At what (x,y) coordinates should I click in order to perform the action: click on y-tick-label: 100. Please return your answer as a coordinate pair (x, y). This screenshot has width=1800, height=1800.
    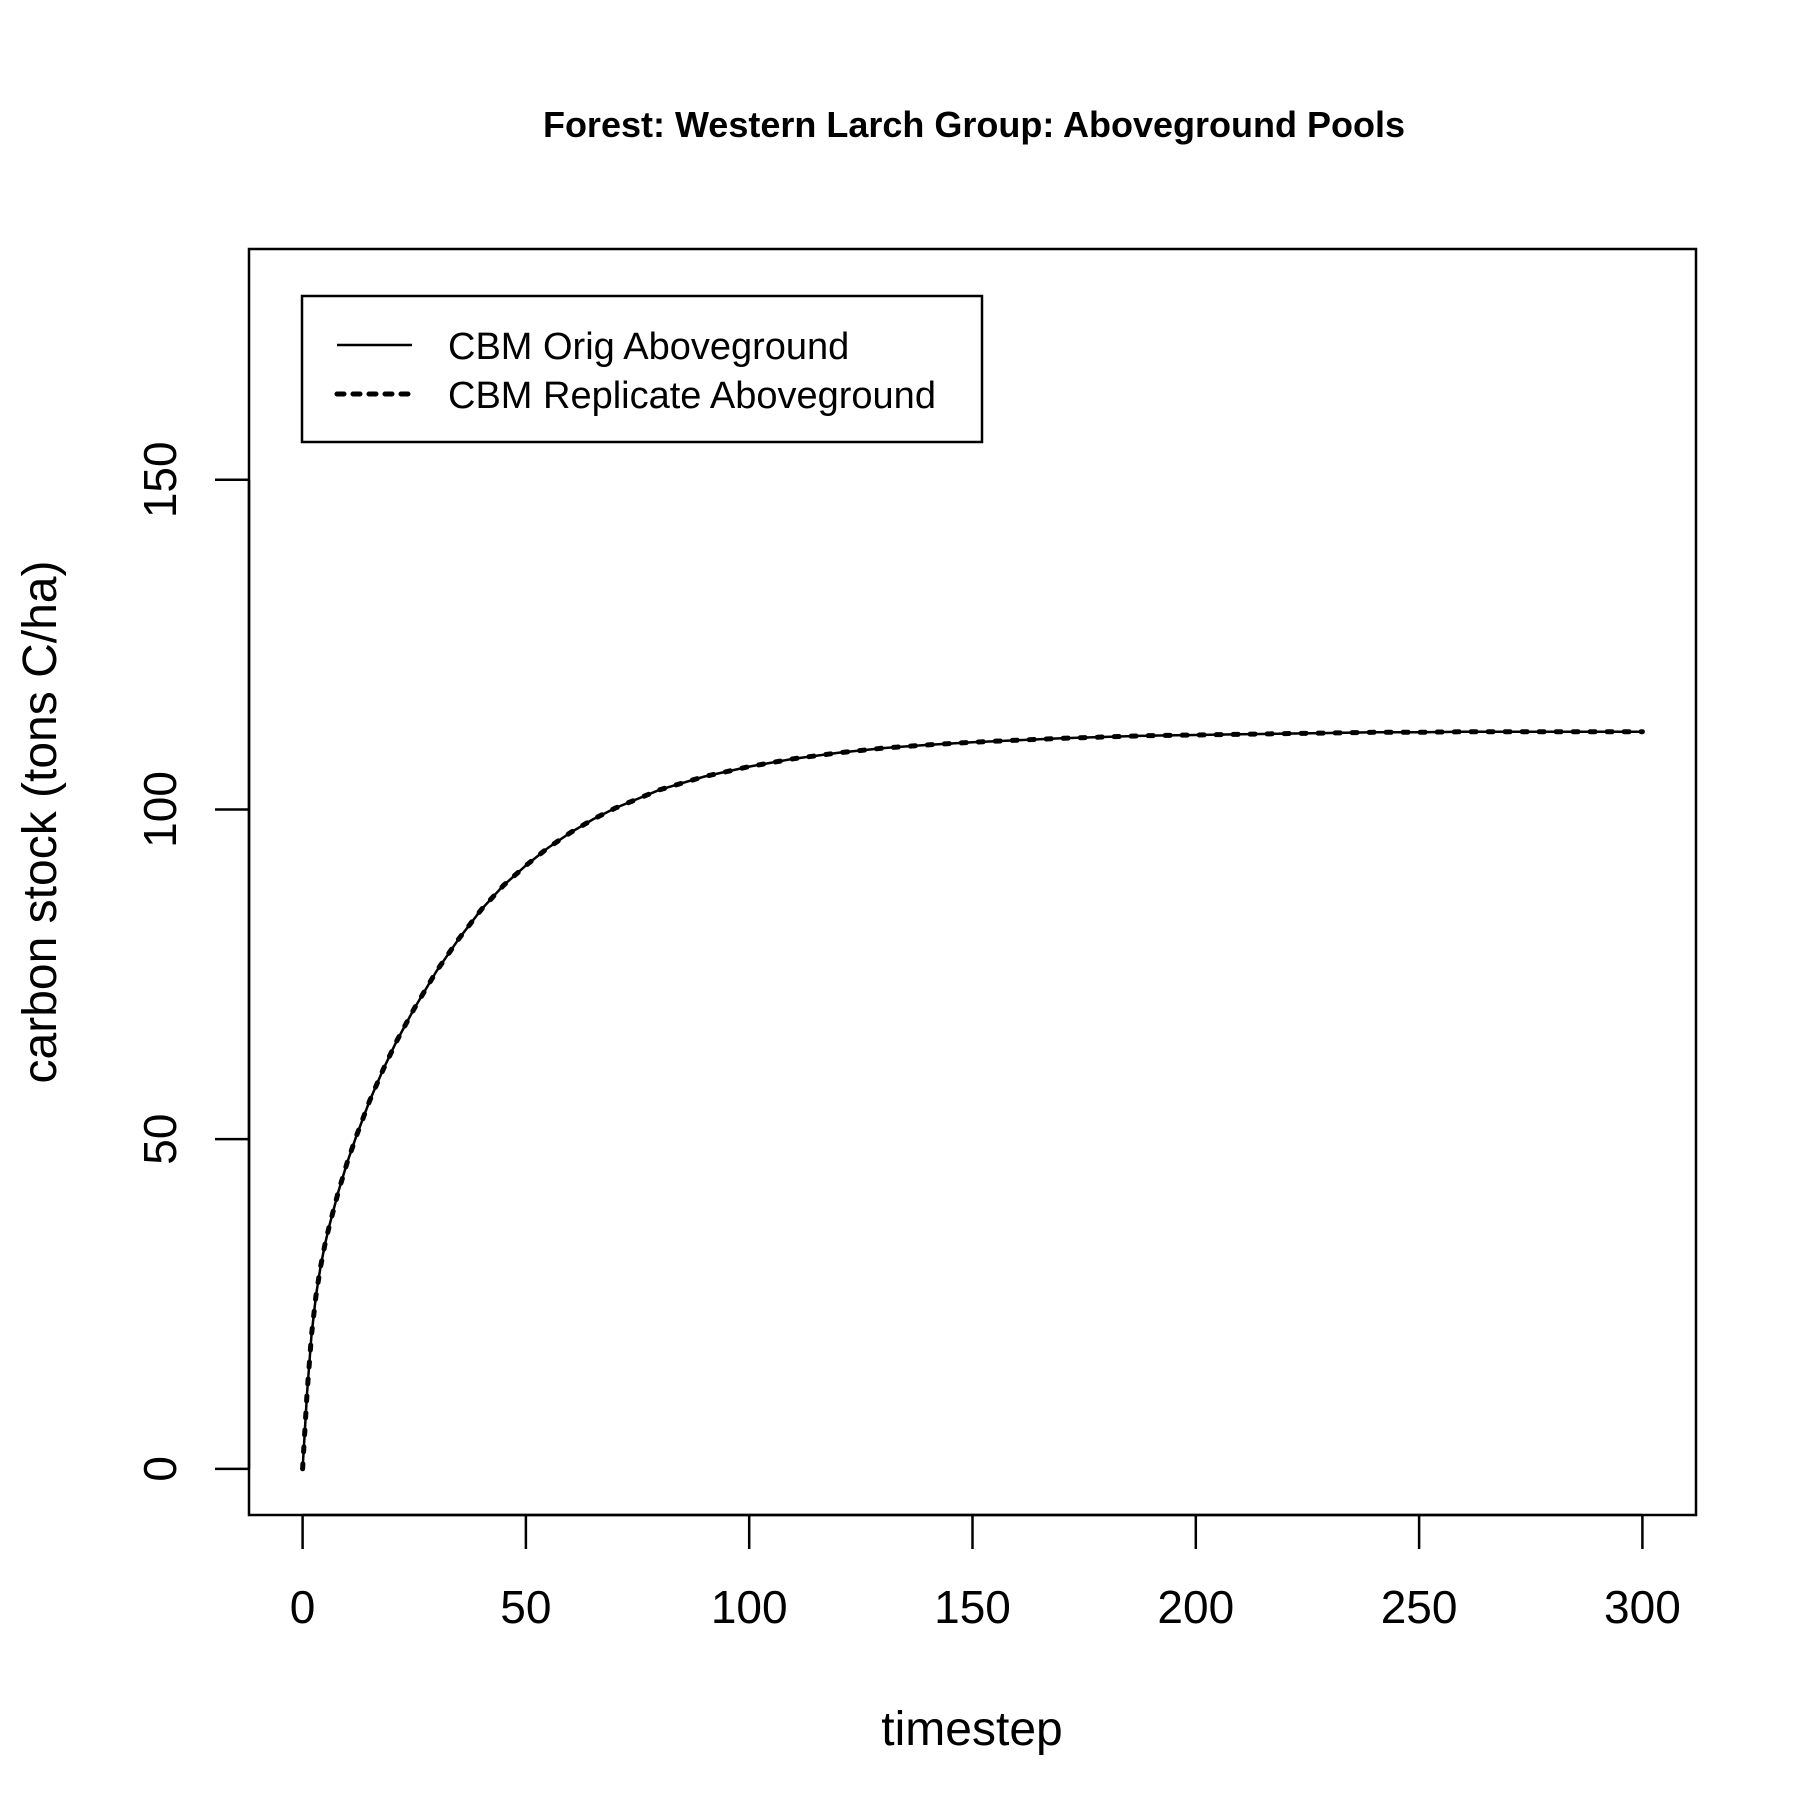
    Looking at the image, I should click on (160, 809).